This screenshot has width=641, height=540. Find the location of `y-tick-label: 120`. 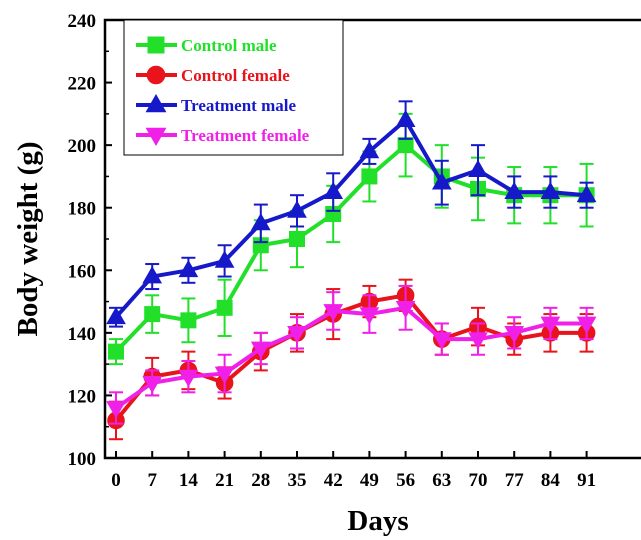

y-tick-label: 120 is located at coordinates (82, 396).